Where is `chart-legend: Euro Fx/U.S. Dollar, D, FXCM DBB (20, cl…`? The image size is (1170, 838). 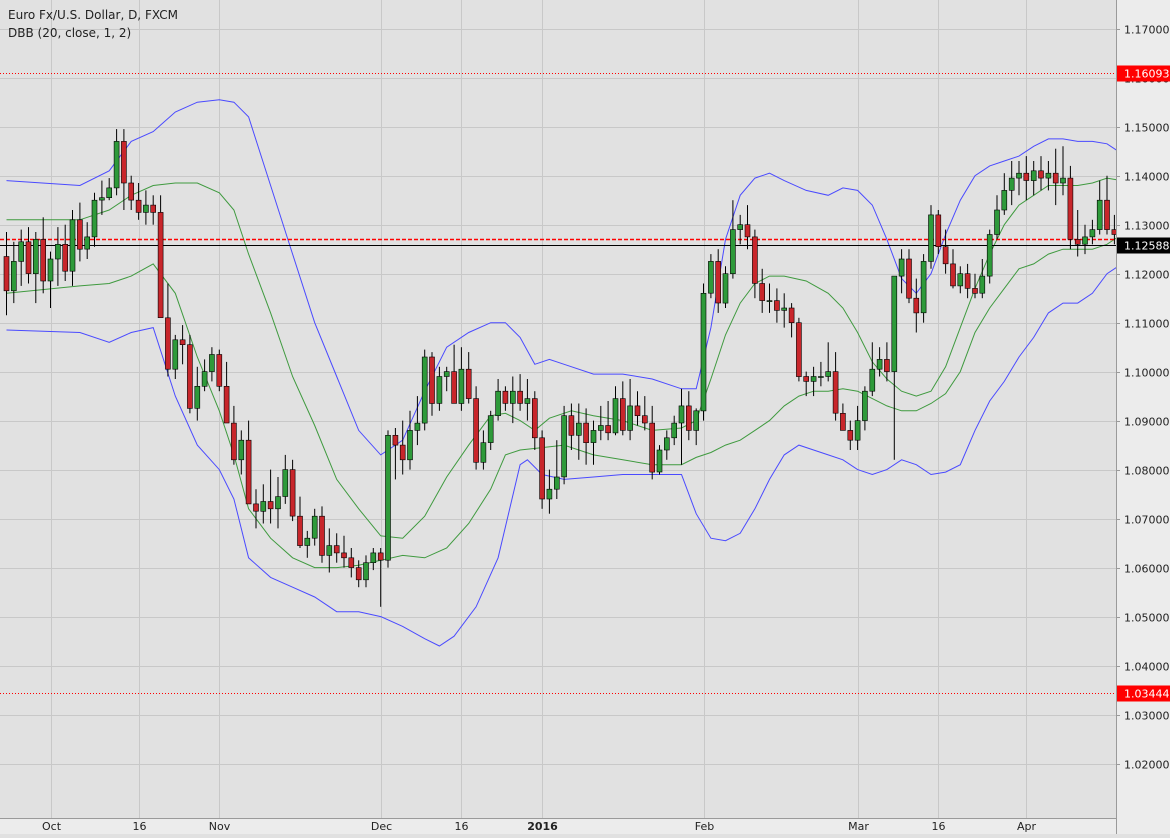 chart-legend: Euro Fx/U.S. Dollar, D, FXCM DBB (20, cl… is located at coordinates (93, 24).